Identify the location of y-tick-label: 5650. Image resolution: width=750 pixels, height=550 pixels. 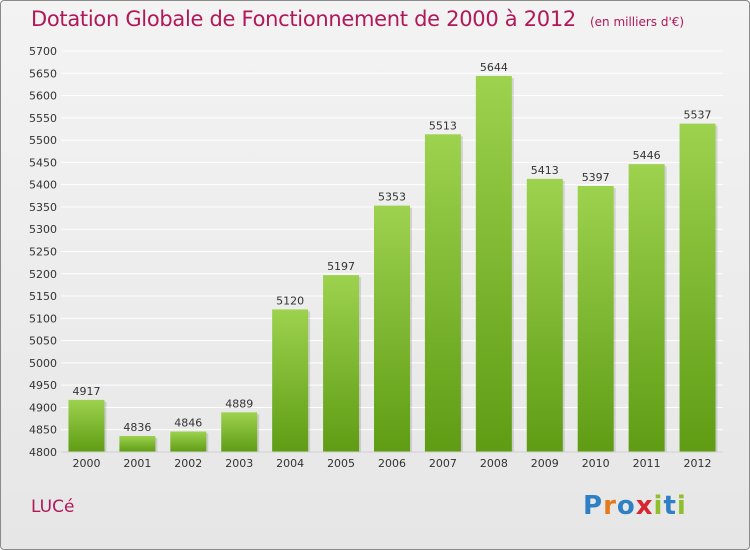
(43, 73).